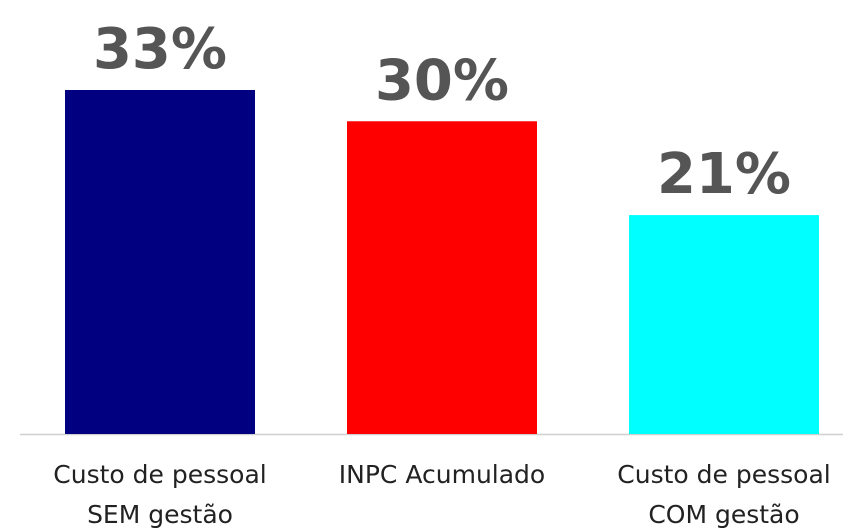 This screenshot has width=843, height=530. Describe the element at coordinates (442, 474) in the screenshot. I see `x-tick-label: INPC Acumulado` at that location.